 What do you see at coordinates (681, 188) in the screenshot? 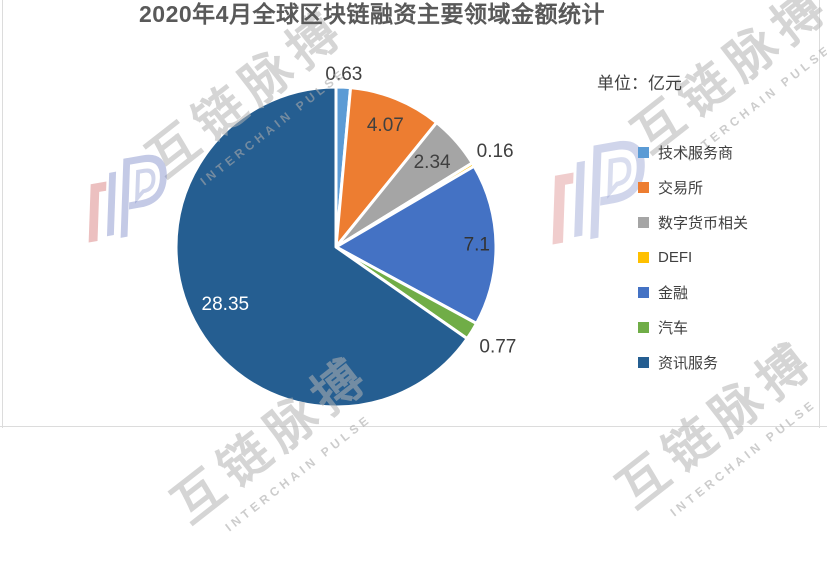
I see `legend-label: 交易所` at bounding box center [681, 188].